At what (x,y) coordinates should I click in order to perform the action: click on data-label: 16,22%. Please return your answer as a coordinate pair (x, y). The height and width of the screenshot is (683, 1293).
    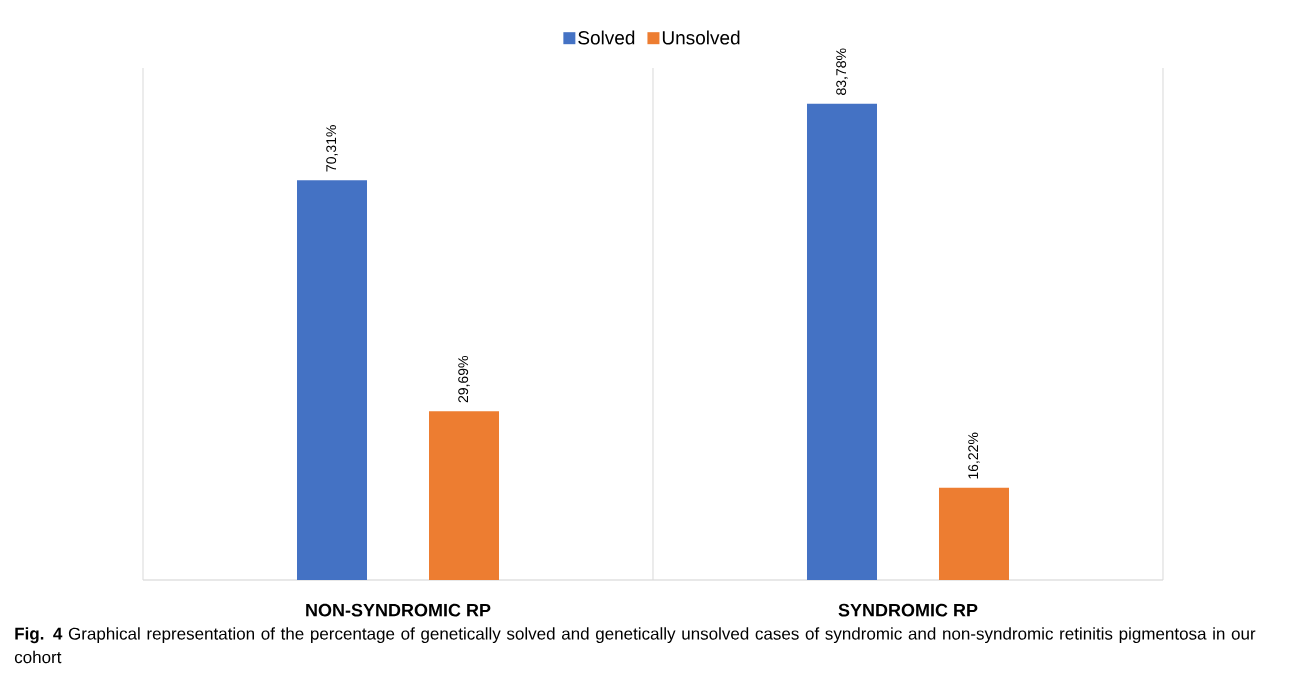
    Looking at the image, I should click on (974, 455).